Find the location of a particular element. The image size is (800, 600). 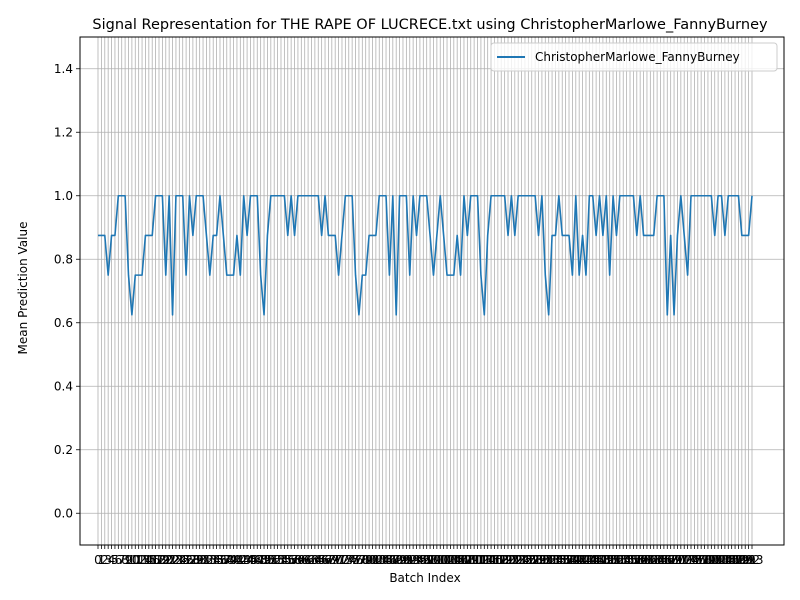

x-tick-label: 83 is located at coordinates (379, 560).